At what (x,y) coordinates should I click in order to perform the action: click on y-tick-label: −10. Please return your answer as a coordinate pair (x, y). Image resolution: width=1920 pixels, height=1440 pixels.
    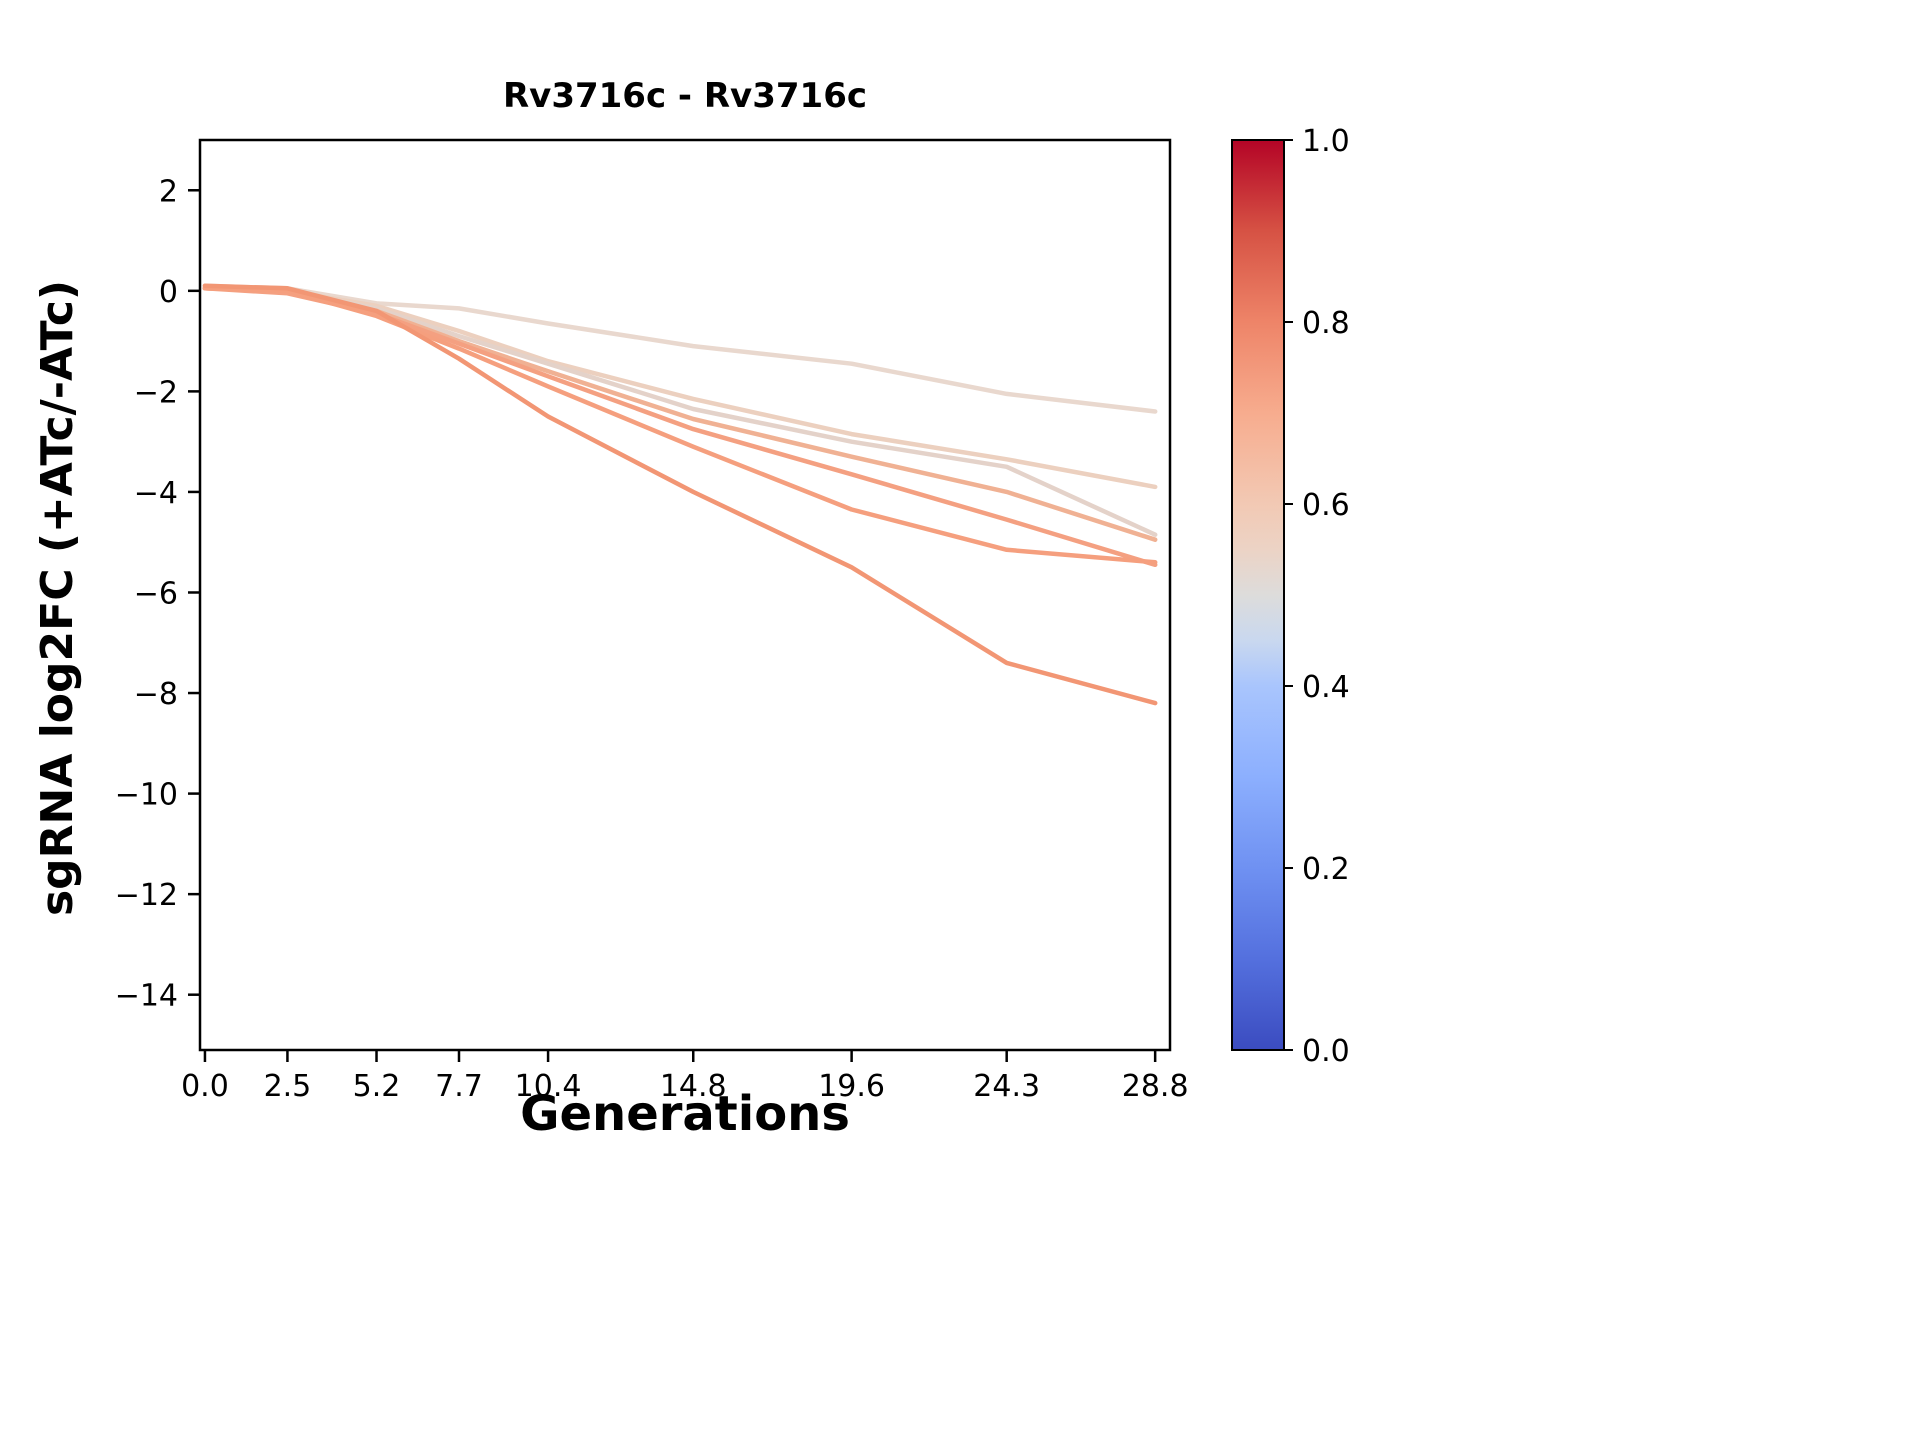
    Looking at the image, I should click on (146, 795).